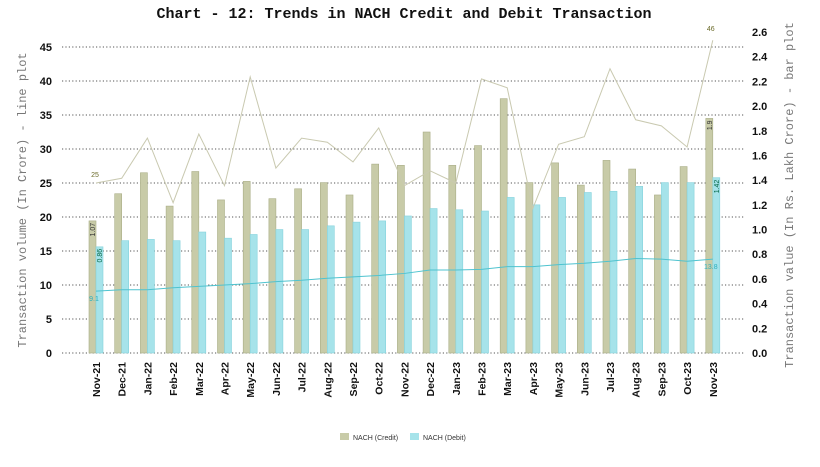  Describe the element at coordinates (174, 379) in the screenshot. I see `x-tick-label: Feb-22` at that location.